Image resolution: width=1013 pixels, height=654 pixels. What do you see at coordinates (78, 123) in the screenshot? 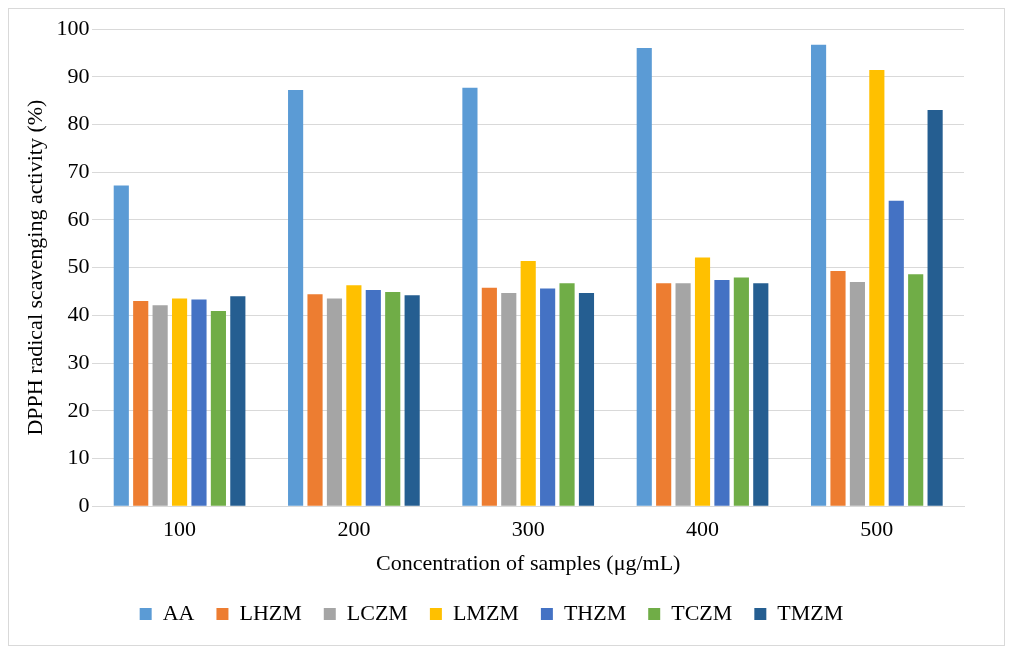
I see `y-tick-label: 80` at bounding box center [78, 123].